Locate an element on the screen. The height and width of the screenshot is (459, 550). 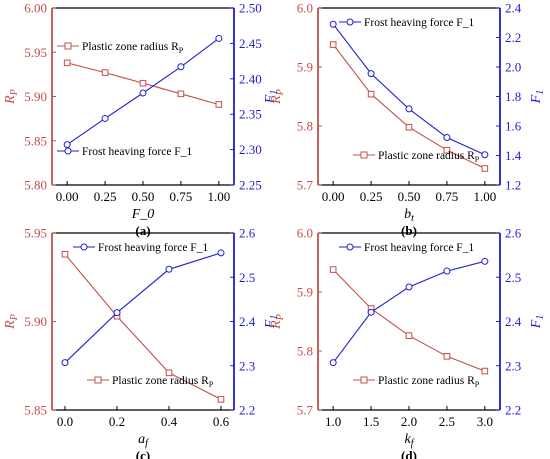
x-tick-label: 2.5 is located at coordinates (447, 421).